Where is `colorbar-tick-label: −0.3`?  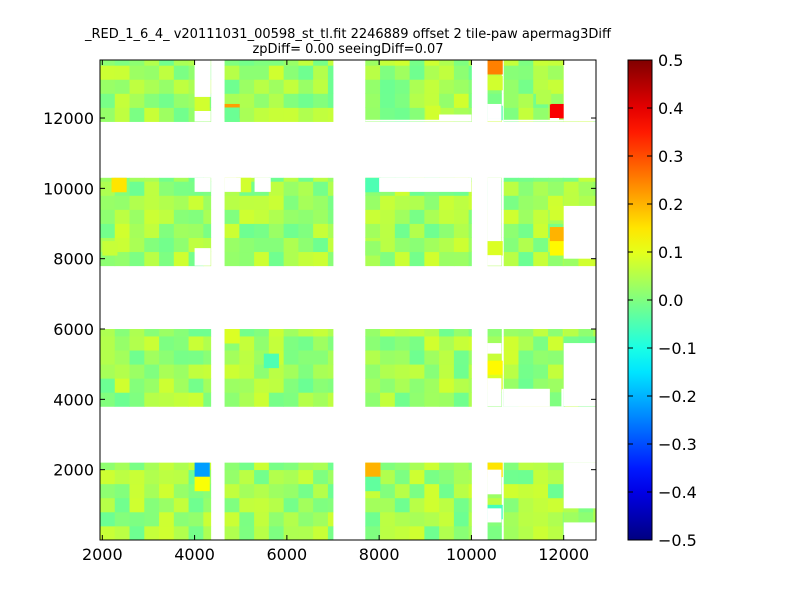
colorbar-tick-label: −0.3 is located at coordinates (677, 444).